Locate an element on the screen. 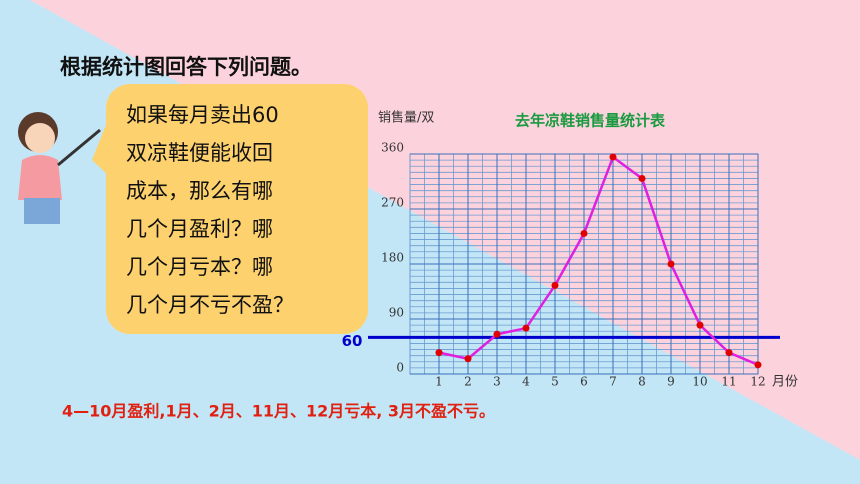  x-tick-label: 2 is located at coordinates (468, 382).